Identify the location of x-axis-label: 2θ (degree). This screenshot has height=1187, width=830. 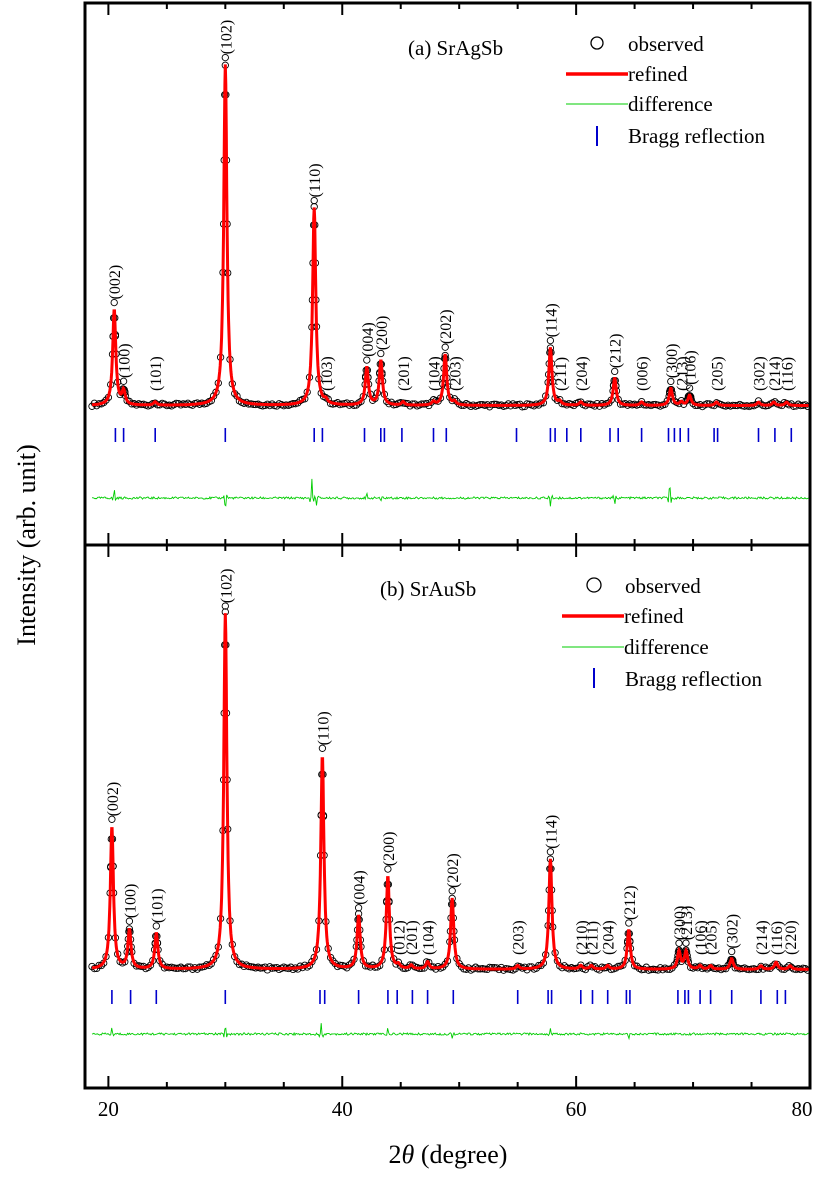
(448, 1154).